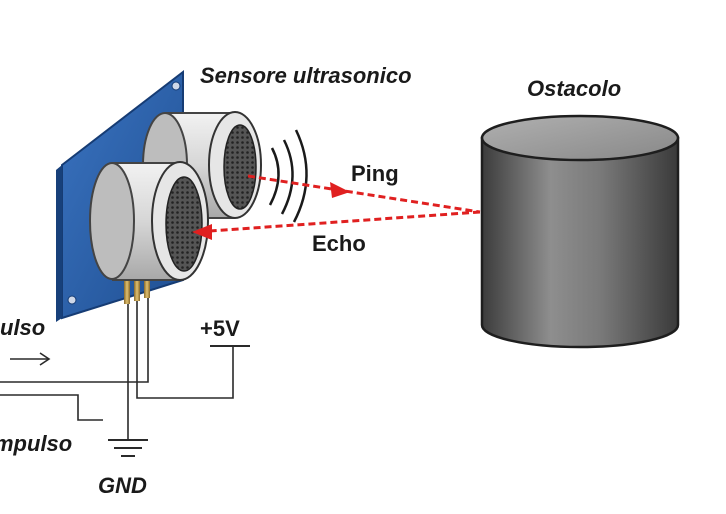  What do you see at coordinates (306, 75) in the screenshot?
I see `sensor-label: Sensore ultrasonico` at bounding box center [306, 75].